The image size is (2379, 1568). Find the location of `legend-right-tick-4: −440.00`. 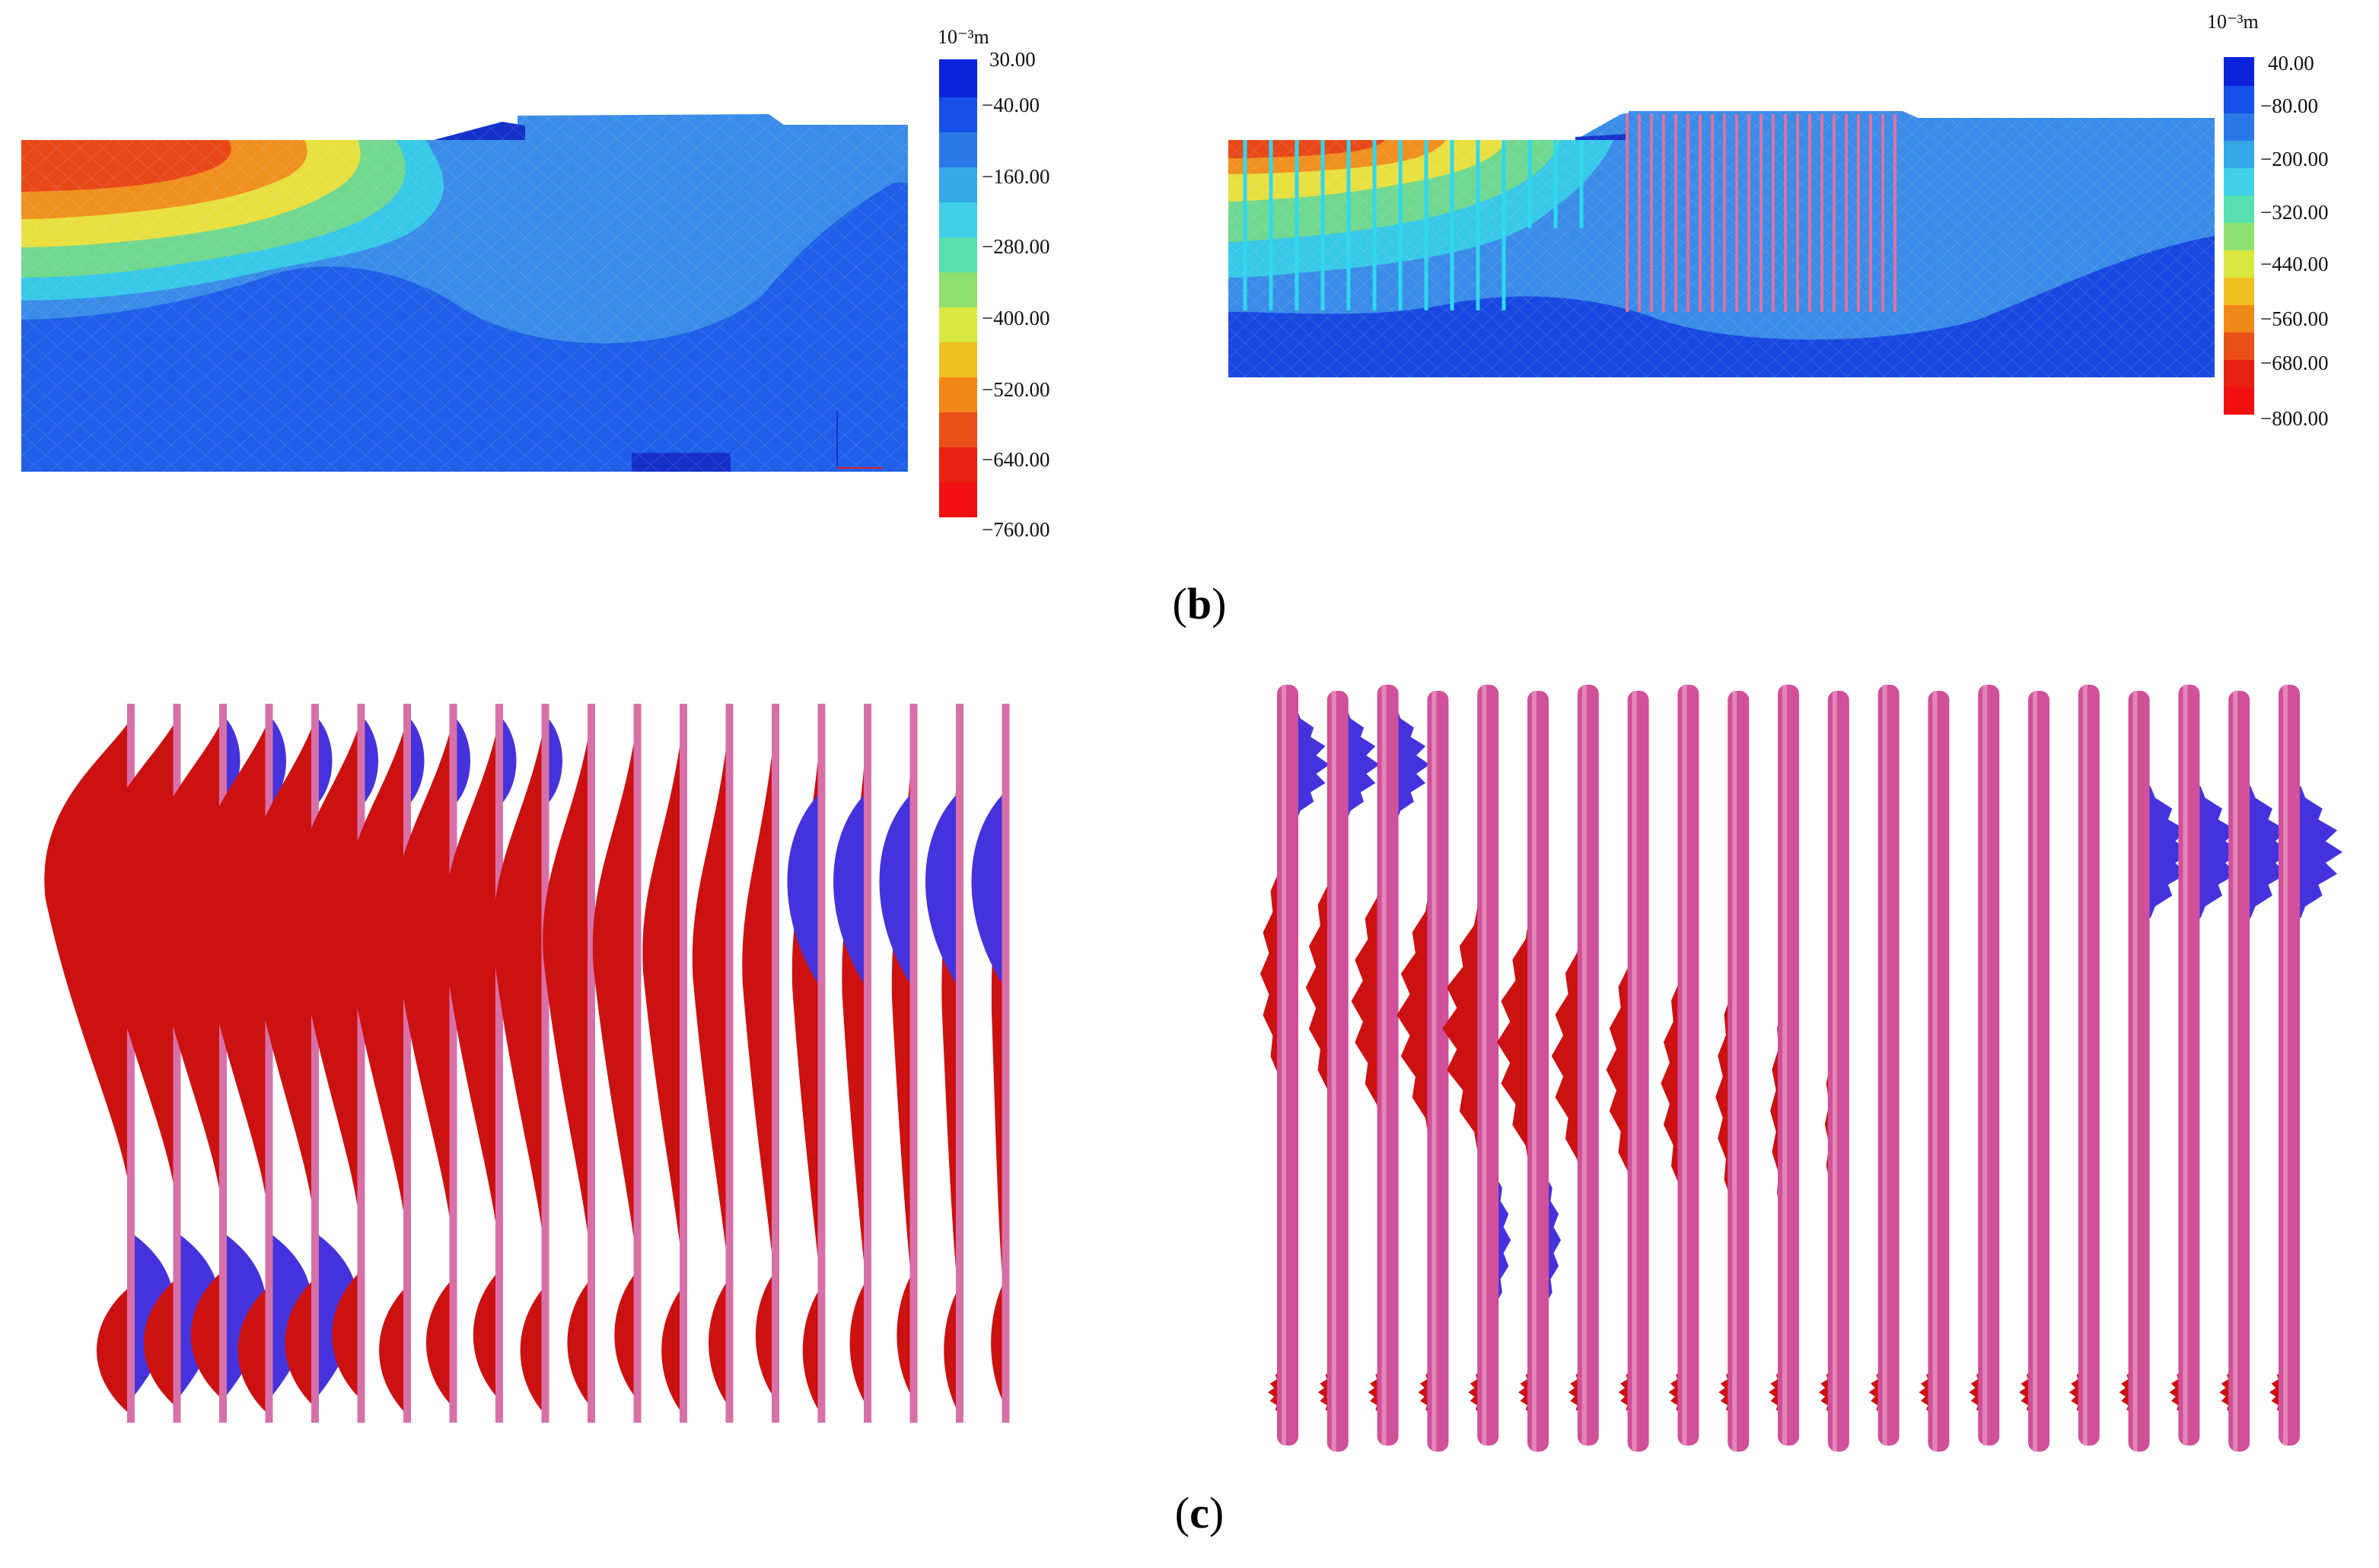

legend-right-tick-4: −440.00 is located at coordinates (2294, 264).